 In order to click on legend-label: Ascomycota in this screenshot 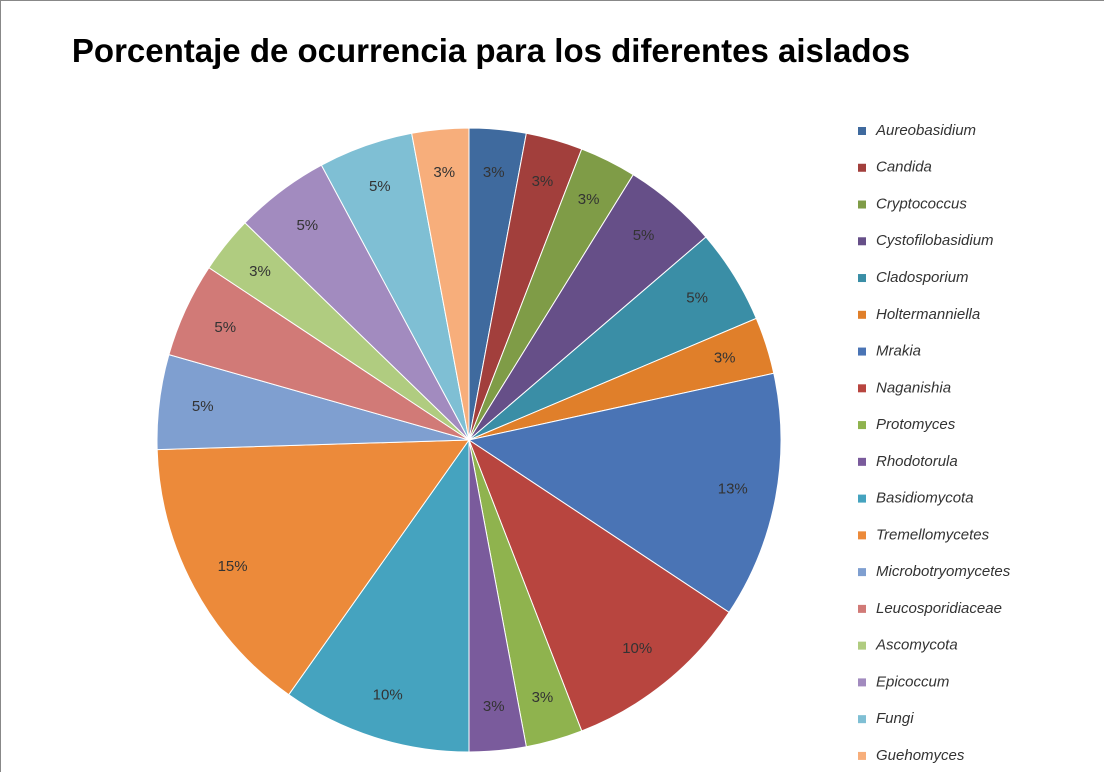, I will do `click(916, 645)`.